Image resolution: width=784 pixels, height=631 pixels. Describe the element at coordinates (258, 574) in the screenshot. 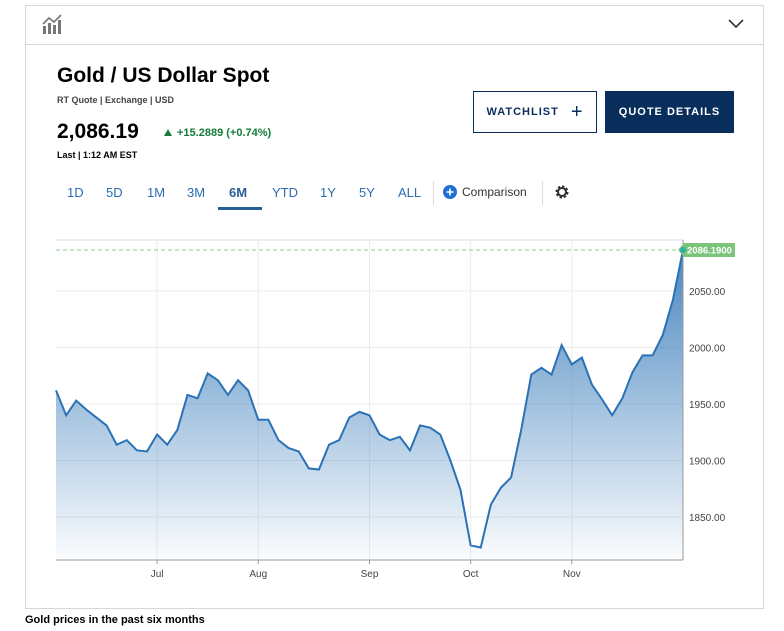

I see `x-tick-label: Aug` at that location.